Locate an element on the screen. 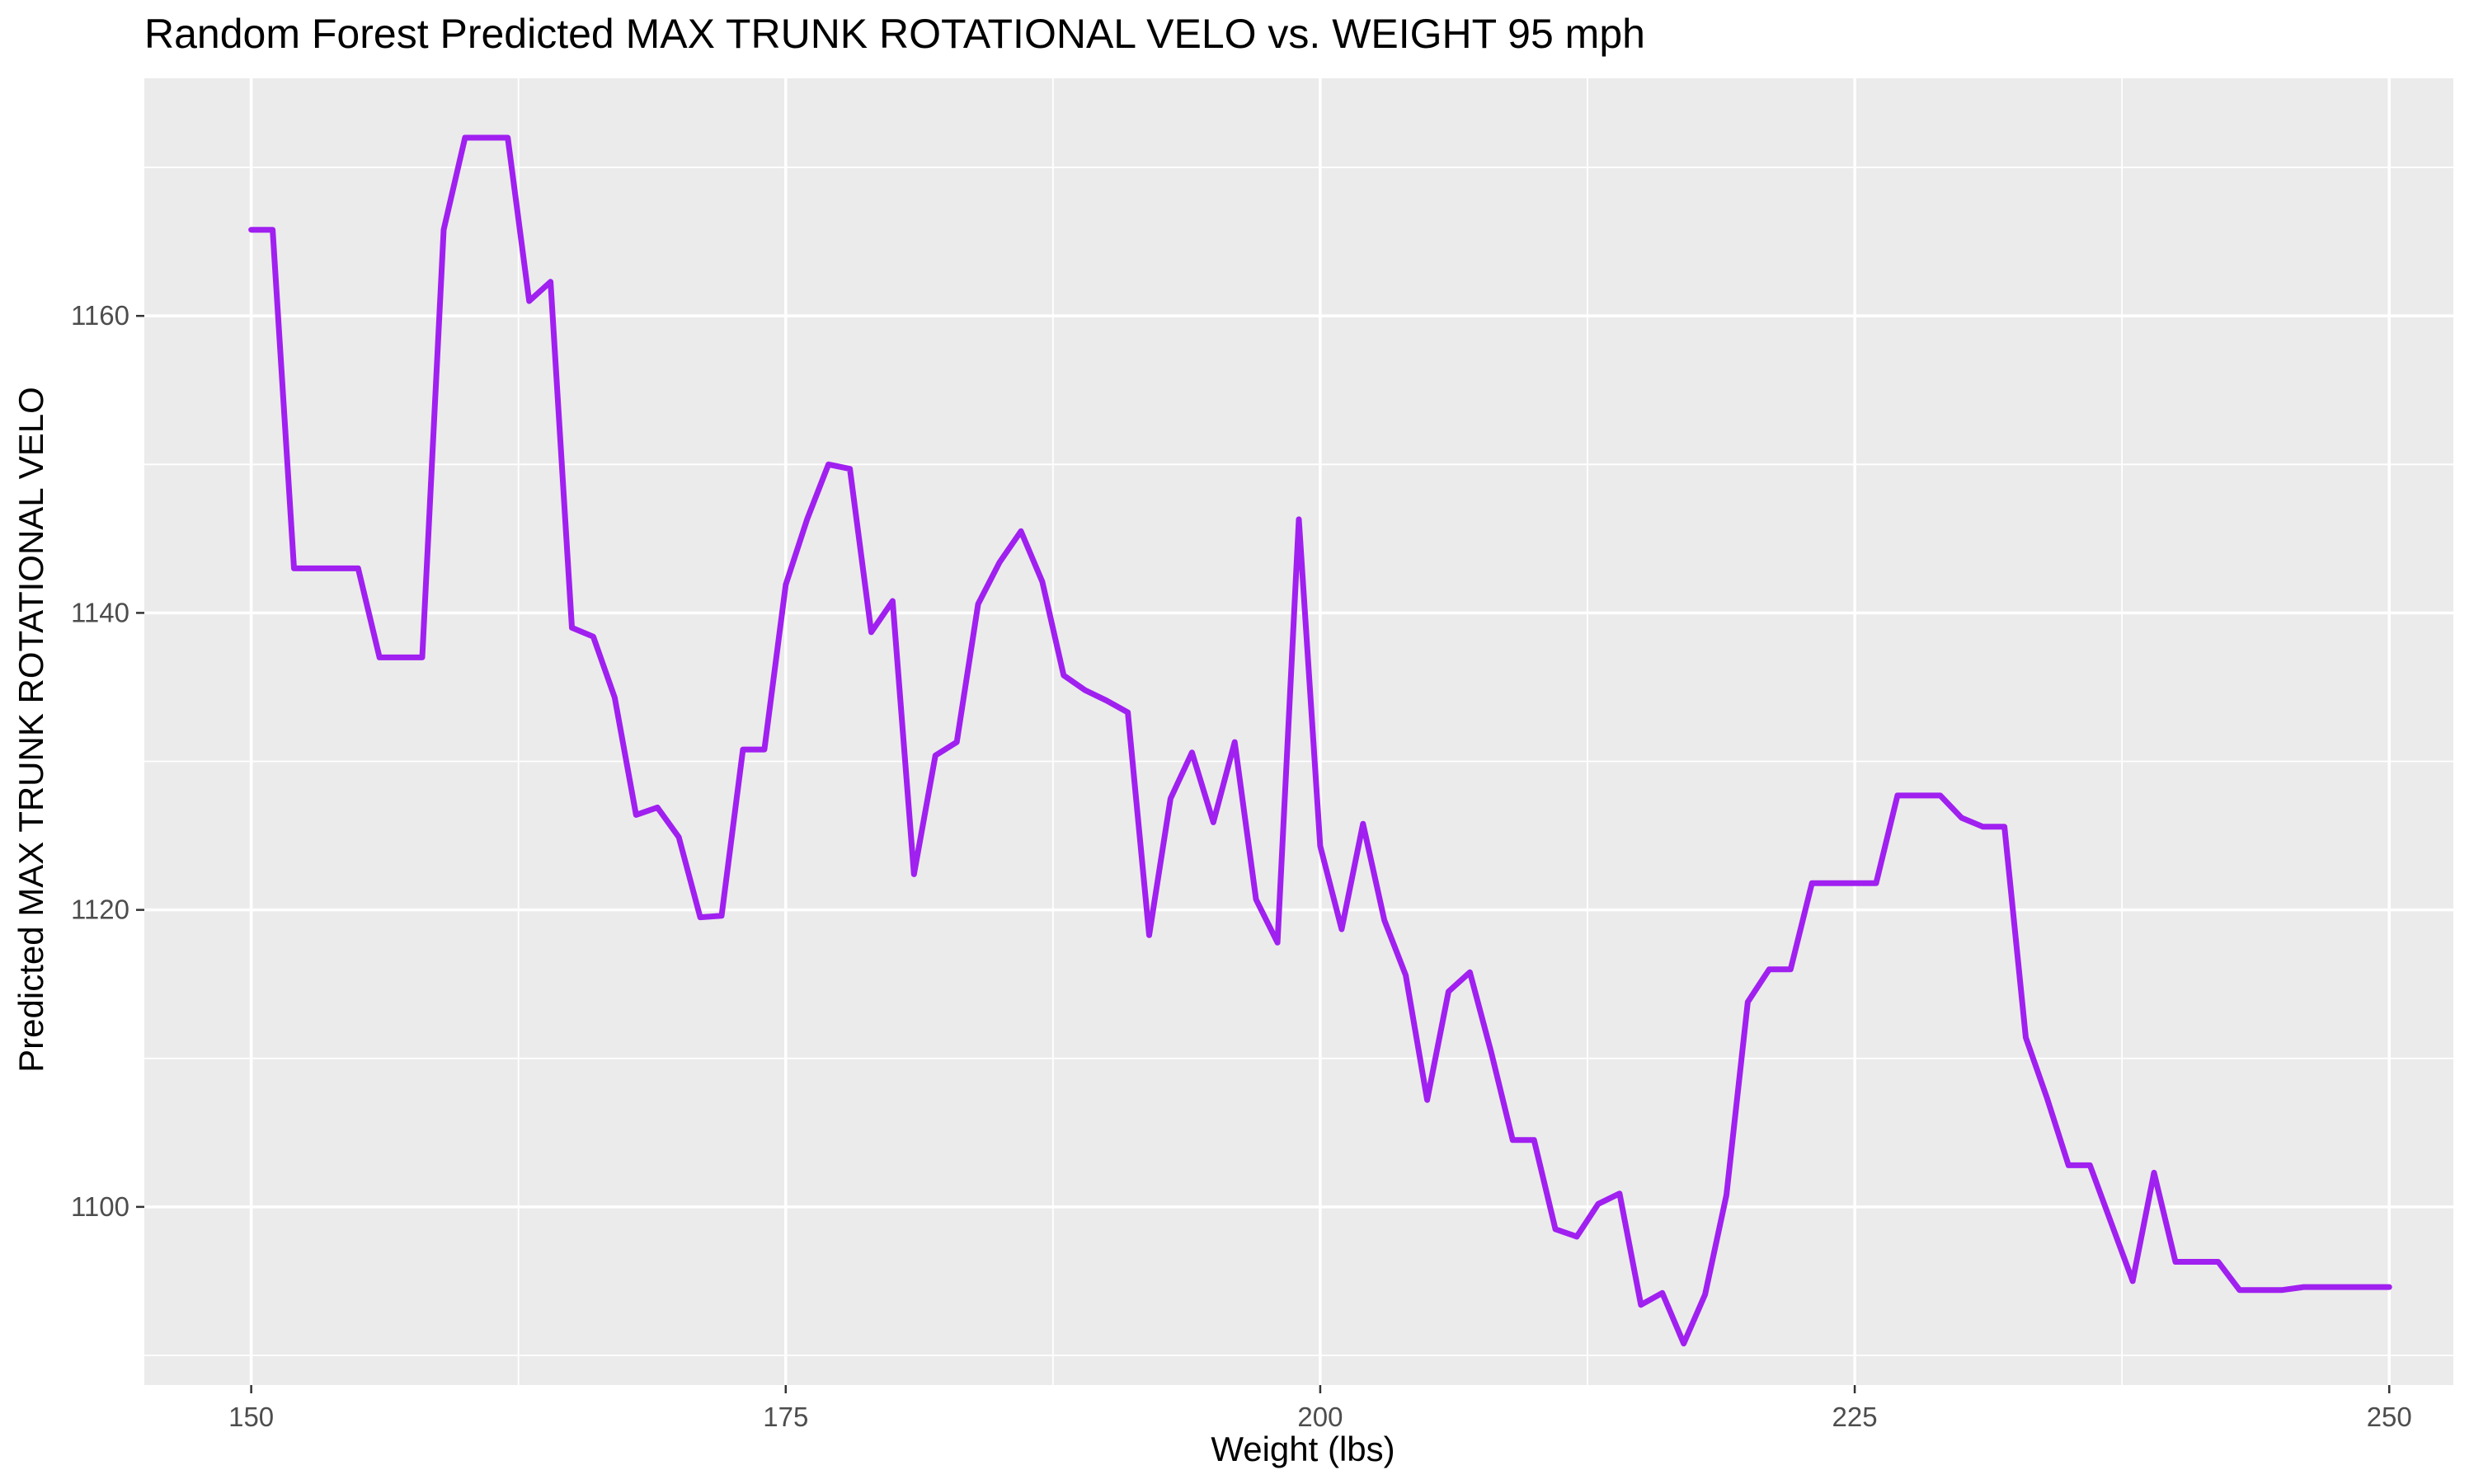 The width and height of the screenshot is (2474, 1484). y-tick-label: 1160 is located at coordinates (100, 315).